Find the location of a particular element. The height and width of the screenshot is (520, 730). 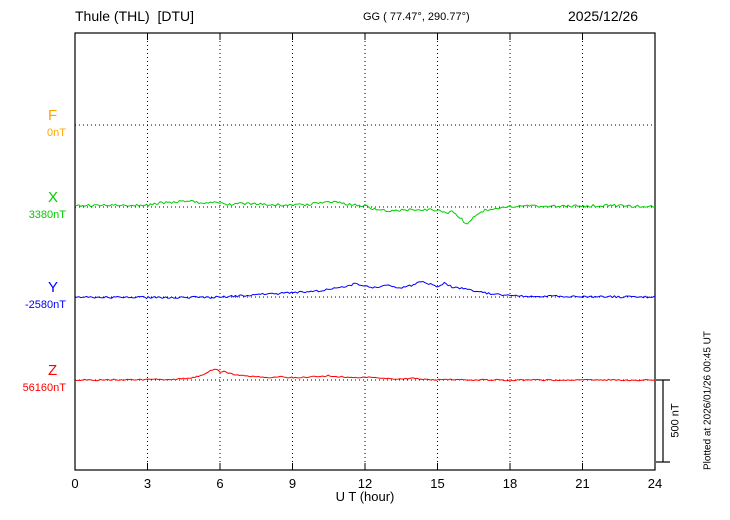

channel-baseline-value-z: 56160nT is located at coordinates (44, 388).